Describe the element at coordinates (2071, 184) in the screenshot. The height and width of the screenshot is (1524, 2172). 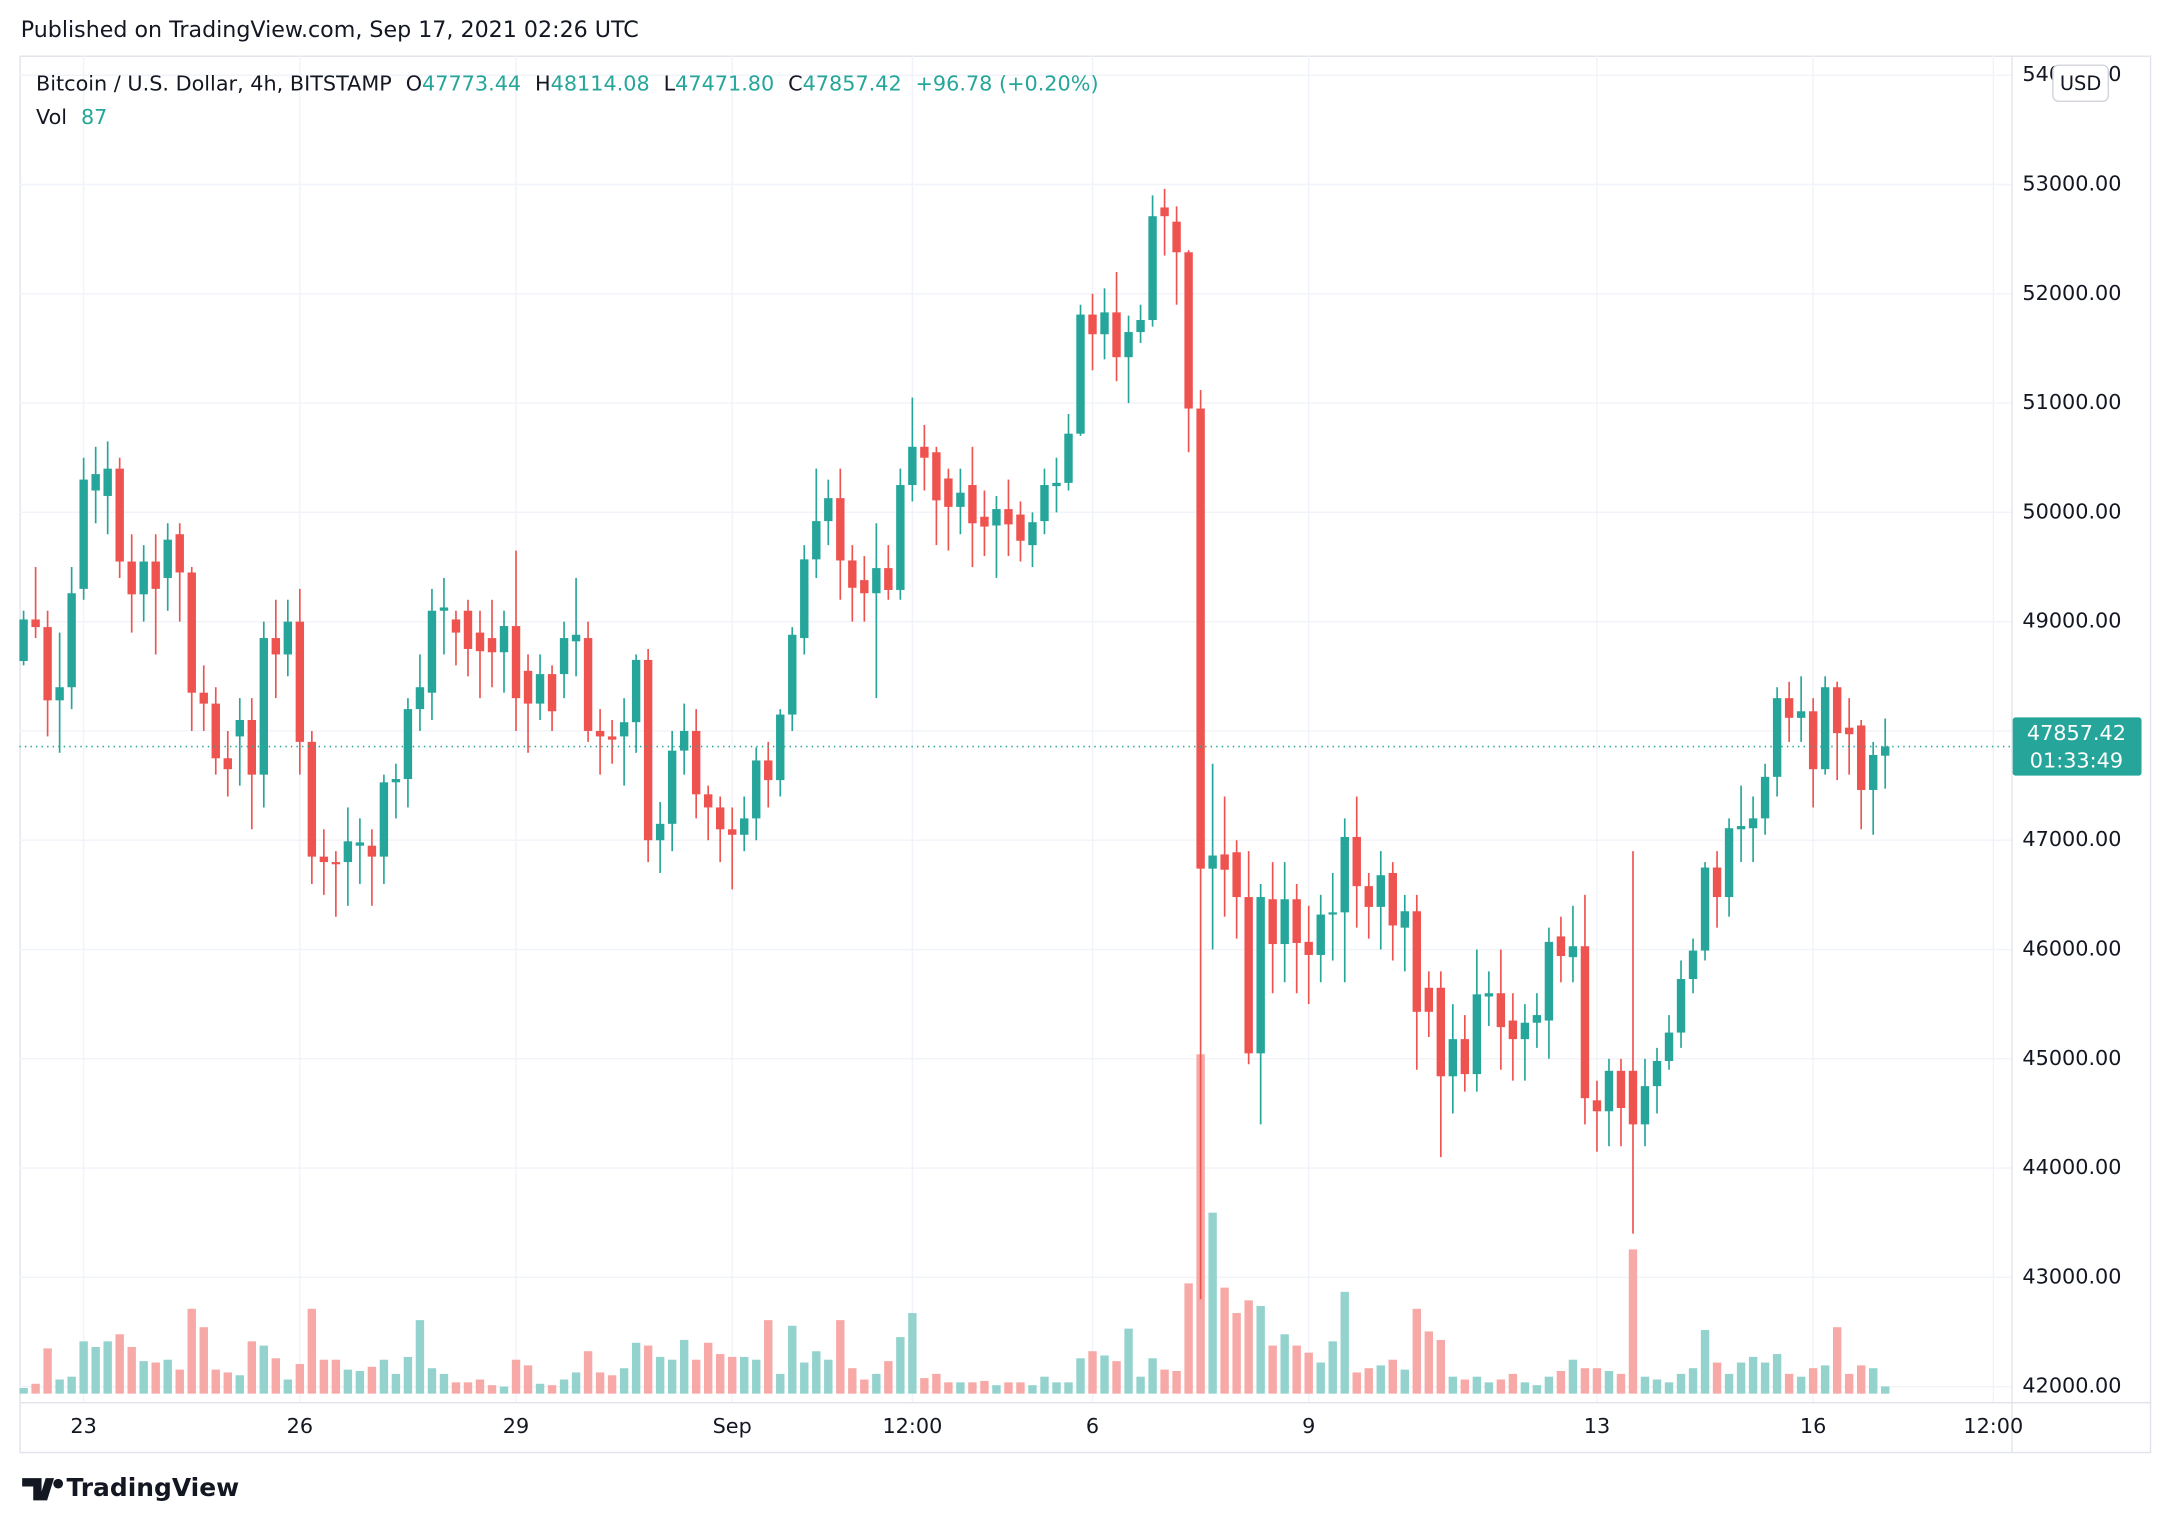
I see `y-tick-label: 53000.00` at that location.